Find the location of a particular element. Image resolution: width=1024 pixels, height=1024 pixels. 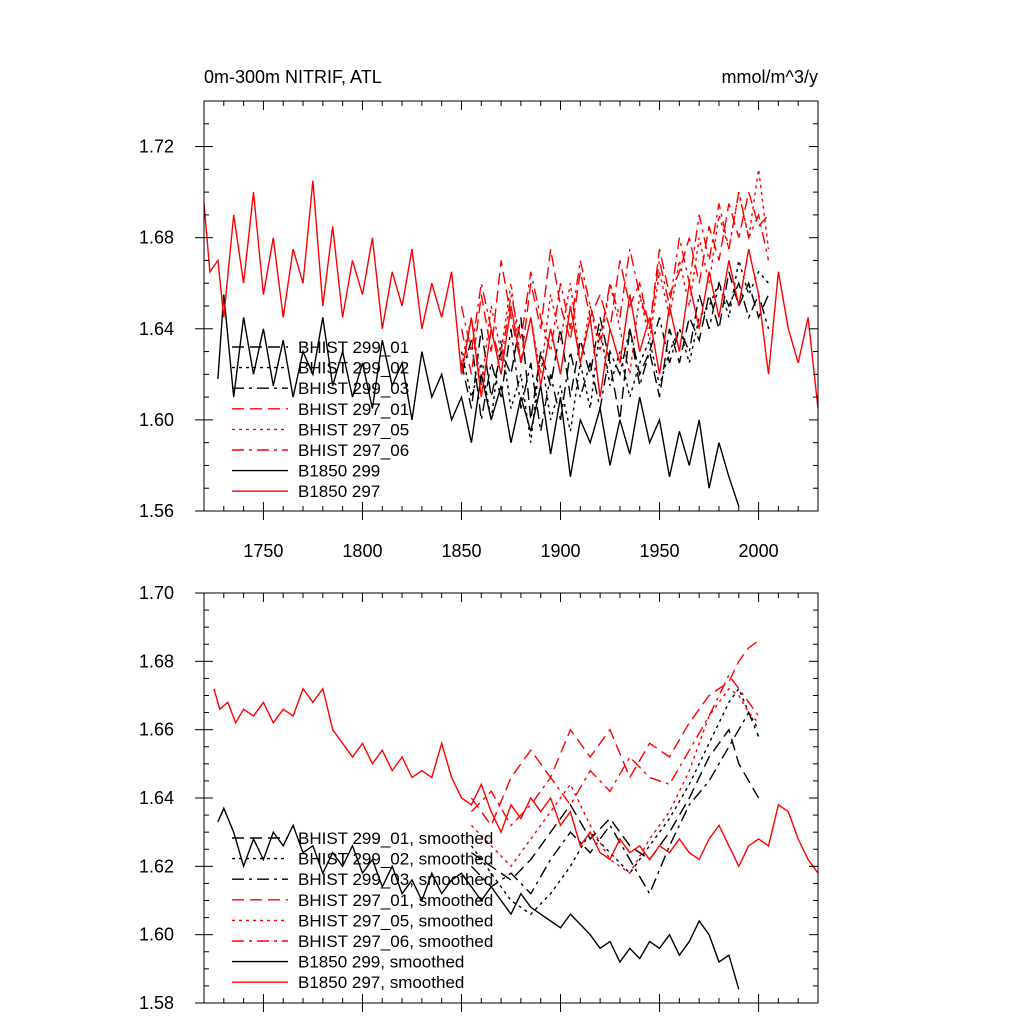

y-tick-label: 1.62 is located at coordinates (156, 866).